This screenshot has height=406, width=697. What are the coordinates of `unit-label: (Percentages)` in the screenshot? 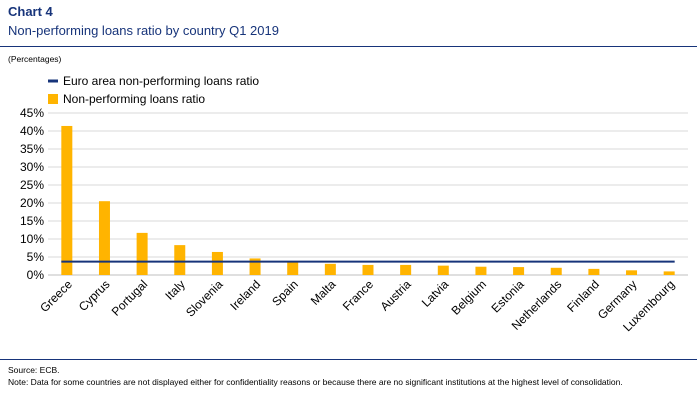 It's located at (35, 59).